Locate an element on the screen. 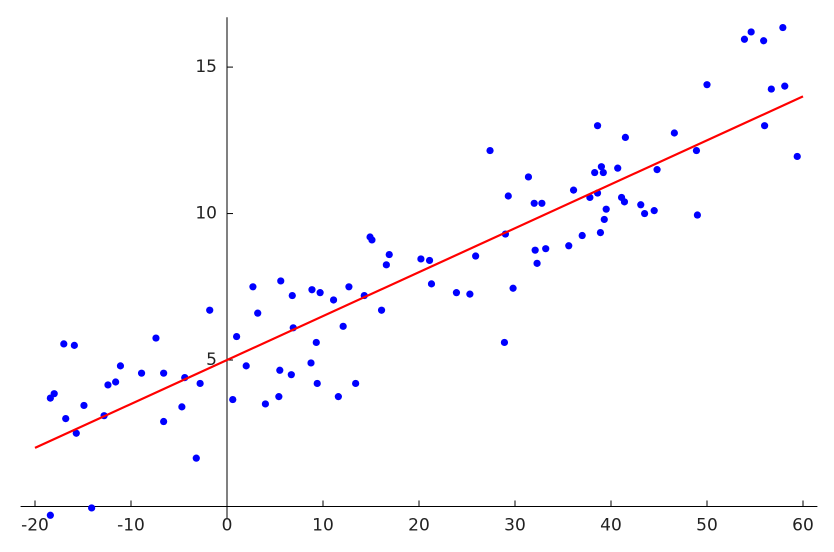  x-tick-label: 20 is located at coordinates (419, 525).